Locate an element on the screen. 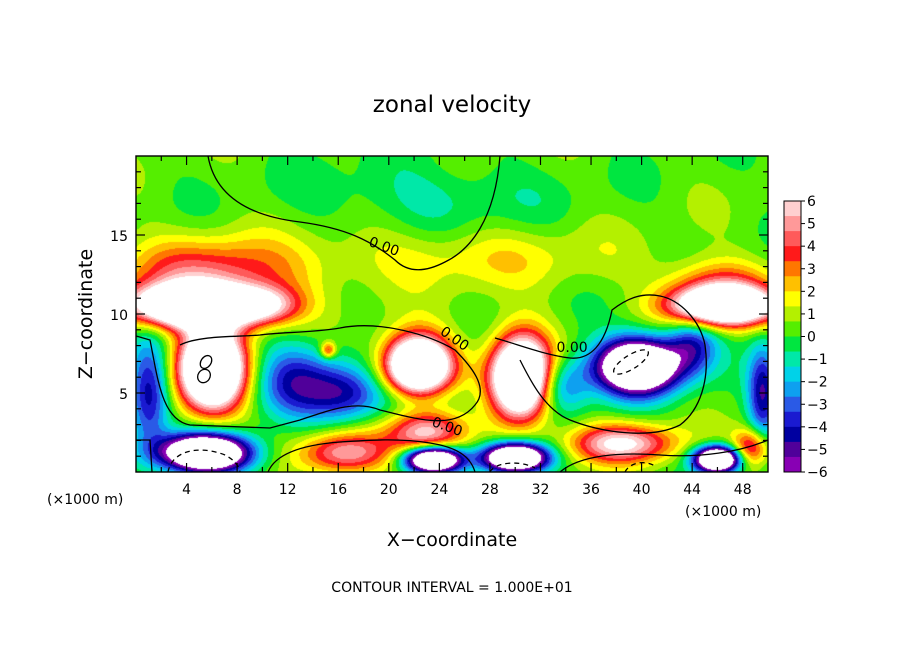  colorbar-label: −1 is located at coordinates (817, 360).